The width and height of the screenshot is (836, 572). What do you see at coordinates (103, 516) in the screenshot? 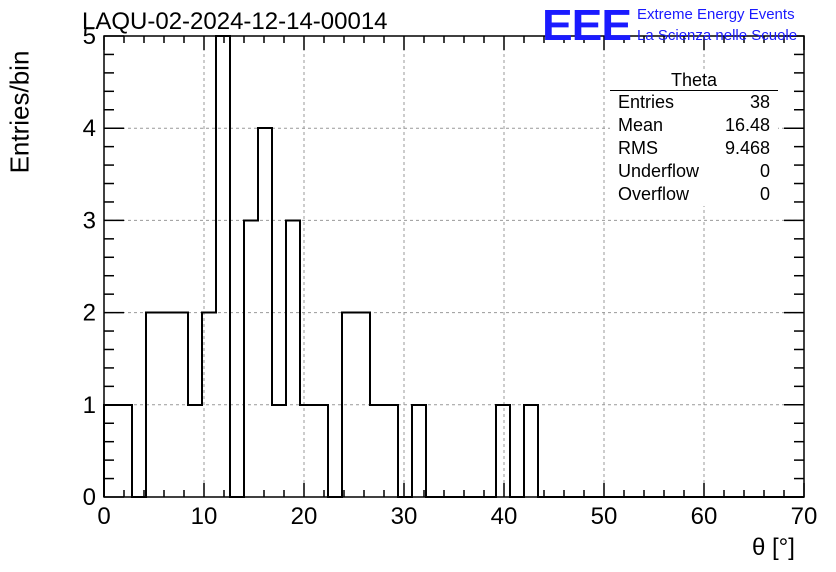
I see `x-tick-label: 0` at bounding box center [103, 516].